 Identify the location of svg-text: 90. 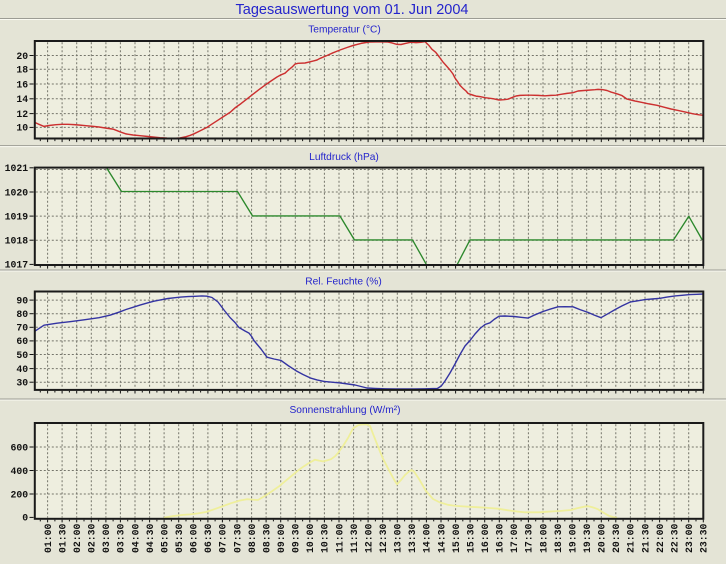
(22, 300).